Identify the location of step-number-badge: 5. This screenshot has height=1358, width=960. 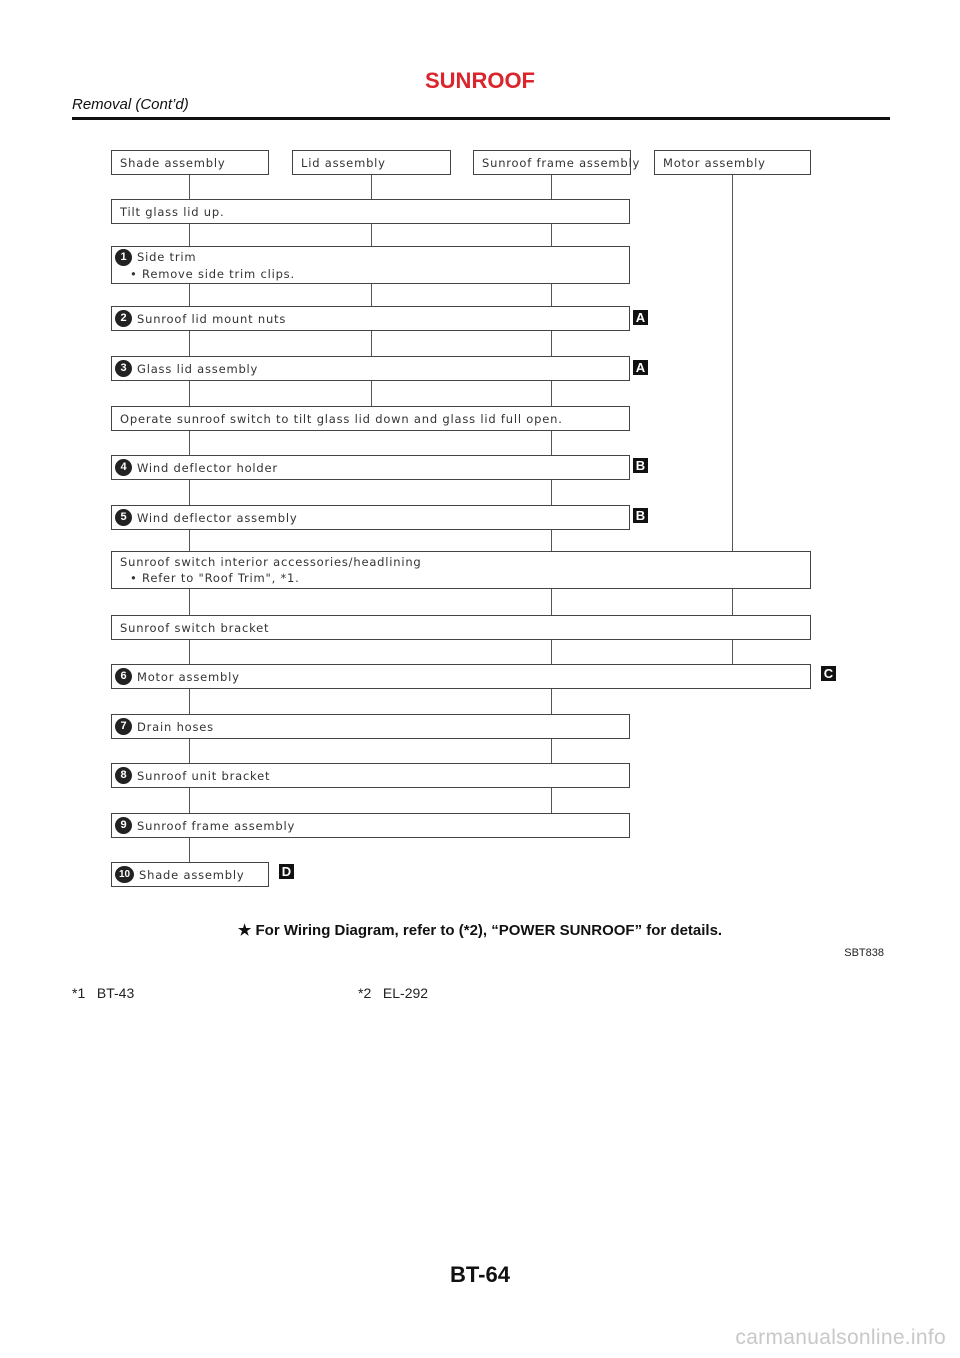
(123, 517).